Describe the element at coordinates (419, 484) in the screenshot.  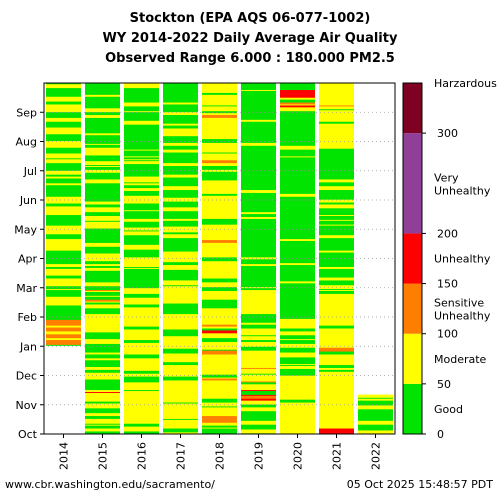
I see `footer-timestamp: 05 Oct 2025 15:48:57 PDT` at that location.